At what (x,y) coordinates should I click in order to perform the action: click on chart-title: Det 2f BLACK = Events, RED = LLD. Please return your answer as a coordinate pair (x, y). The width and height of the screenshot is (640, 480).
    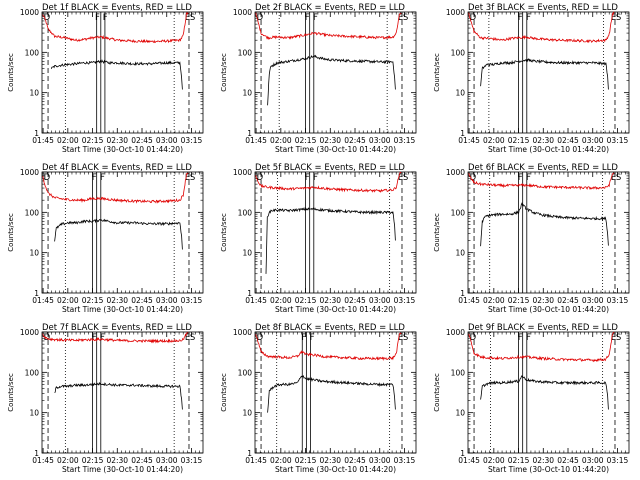
    Looking at the image, I should click on (330, 8).